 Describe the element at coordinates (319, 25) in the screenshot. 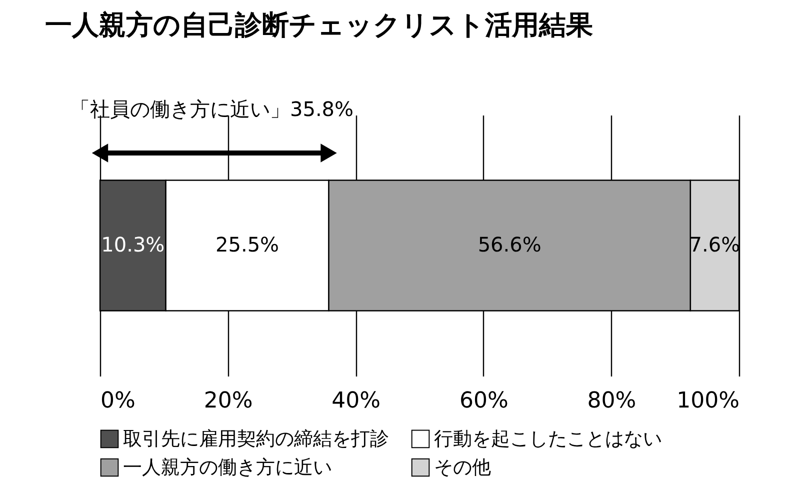

I see `chart-title: 一人親方の自己診断チェックリスト活用結果` at that location.